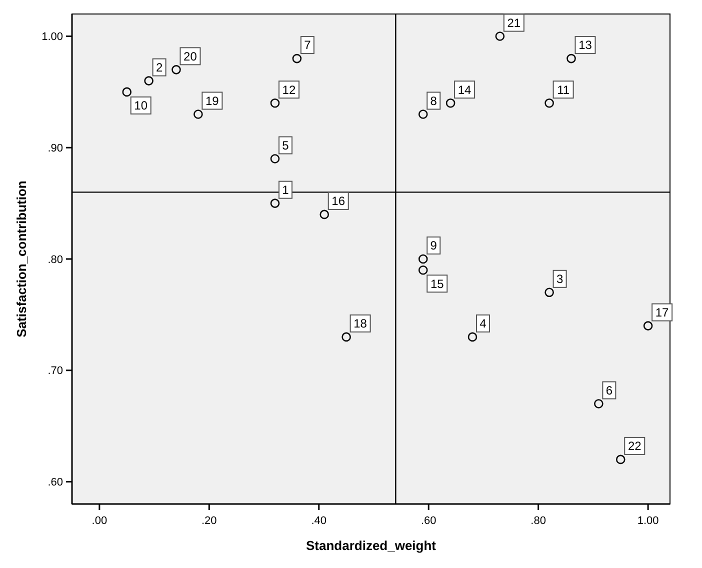 The height and width of the screenshot is (568, 702). I want to click on y-axis-title: Satisfaction_contribution, so click(21, 259).